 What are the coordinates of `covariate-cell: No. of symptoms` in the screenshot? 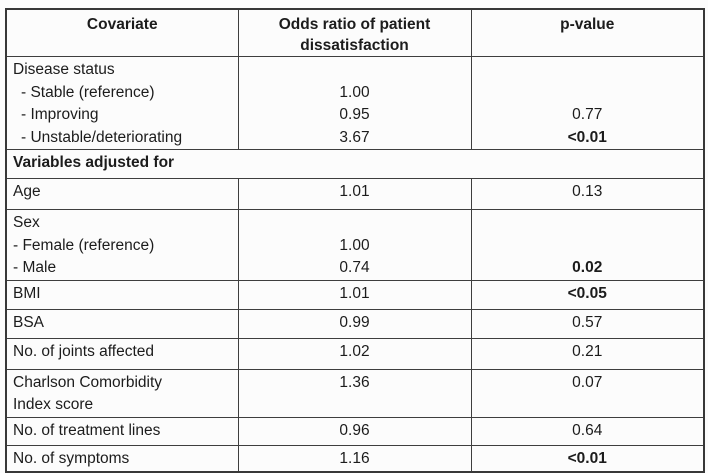 It's located at (122, 458).